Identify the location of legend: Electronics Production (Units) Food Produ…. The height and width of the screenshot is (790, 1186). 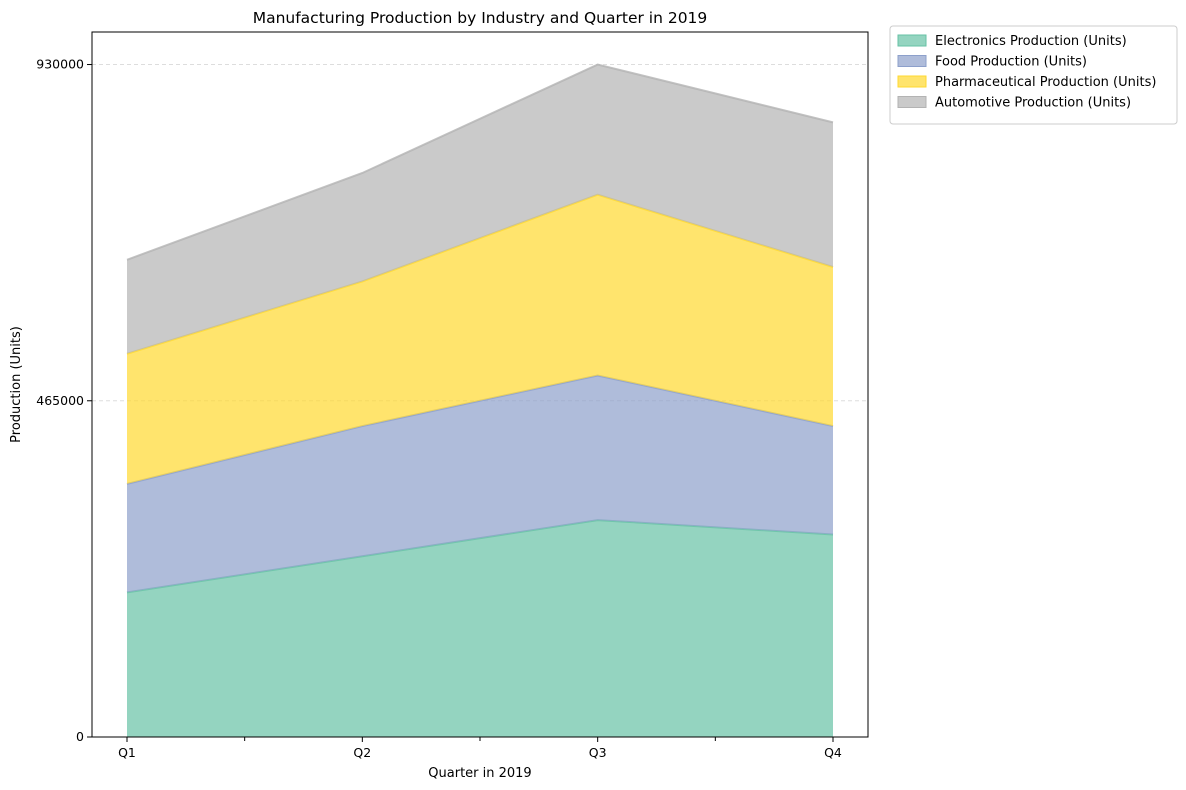
(1033, 75).